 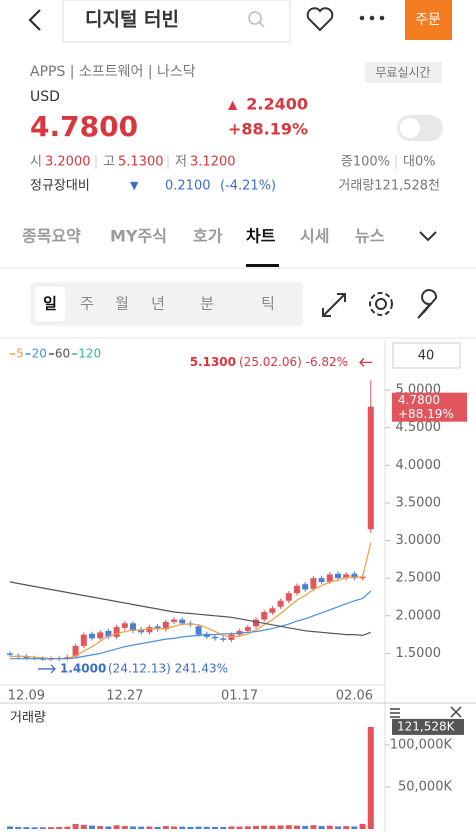 I want to click on pane-menu, so click(x=395, y=713).